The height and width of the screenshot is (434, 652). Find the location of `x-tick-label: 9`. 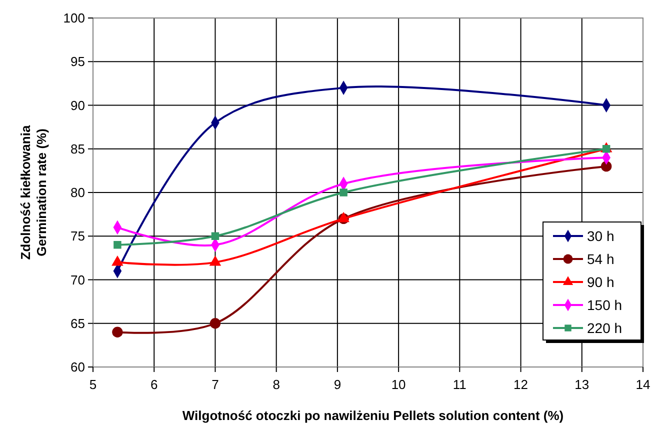

x-tick-label: 9 is located at coordinates (338, 384).